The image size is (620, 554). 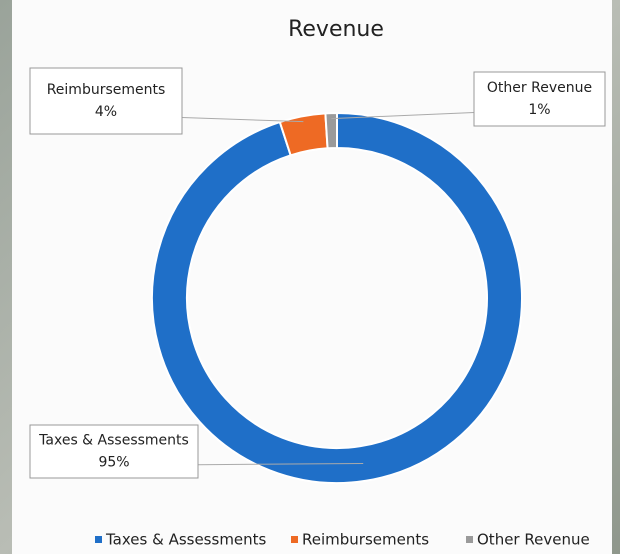 What do you see at coordinates (365, 540) in the screenshot?
I see `legend-label: Reimbursements` at bounding box center [365, 540].